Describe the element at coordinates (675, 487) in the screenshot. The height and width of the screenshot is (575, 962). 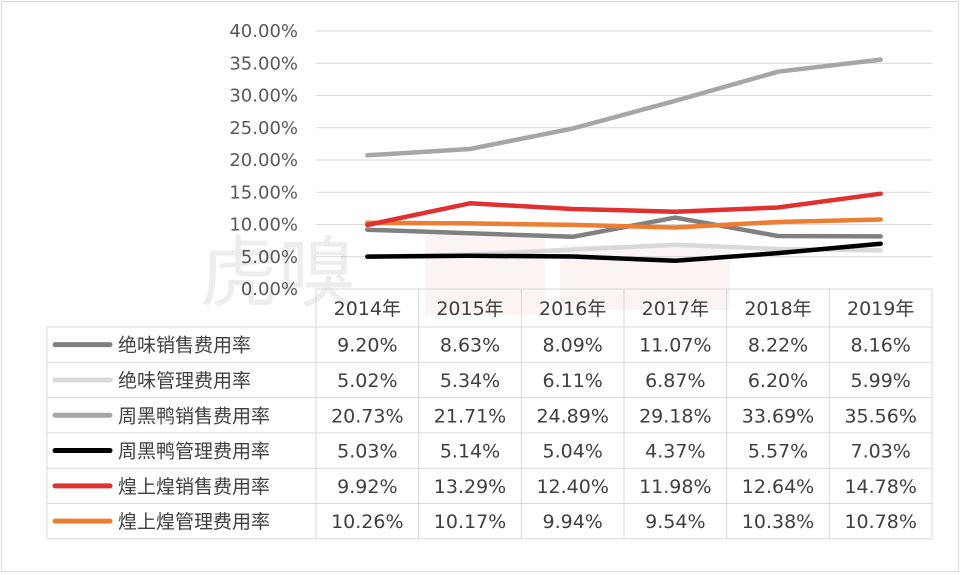
I see `data-value-label: 11.98%` at that location.